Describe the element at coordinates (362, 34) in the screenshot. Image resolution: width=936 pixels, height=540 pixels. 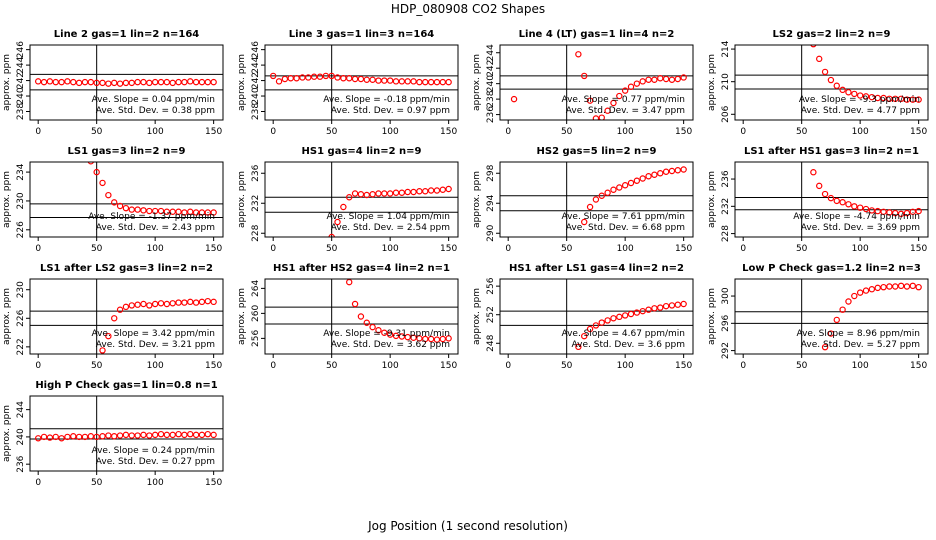
I see `panel-title: Line 3 gas=1 lin=3 n=164` at that location.